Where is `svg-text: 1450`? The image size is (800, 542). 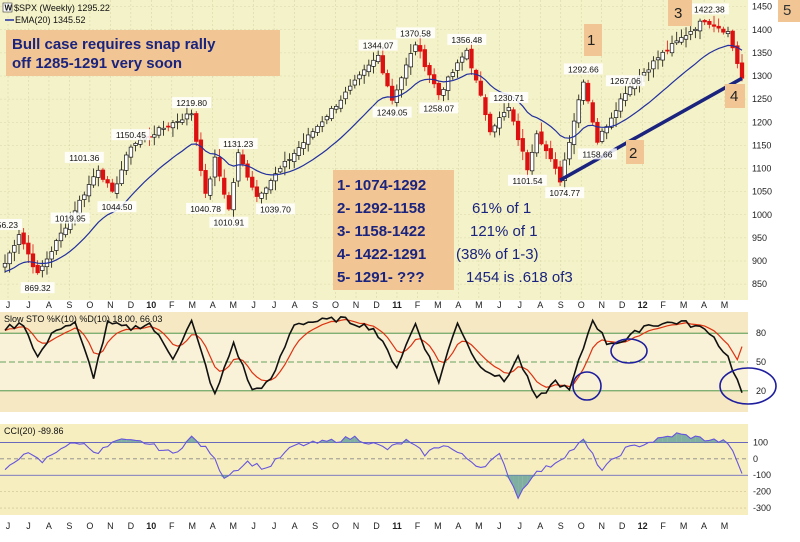 svg-text: 1450 is located at coordinates (762, 7).